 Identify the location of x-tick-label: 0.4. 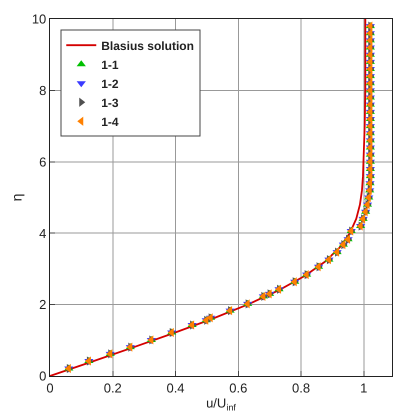
(175, 388).